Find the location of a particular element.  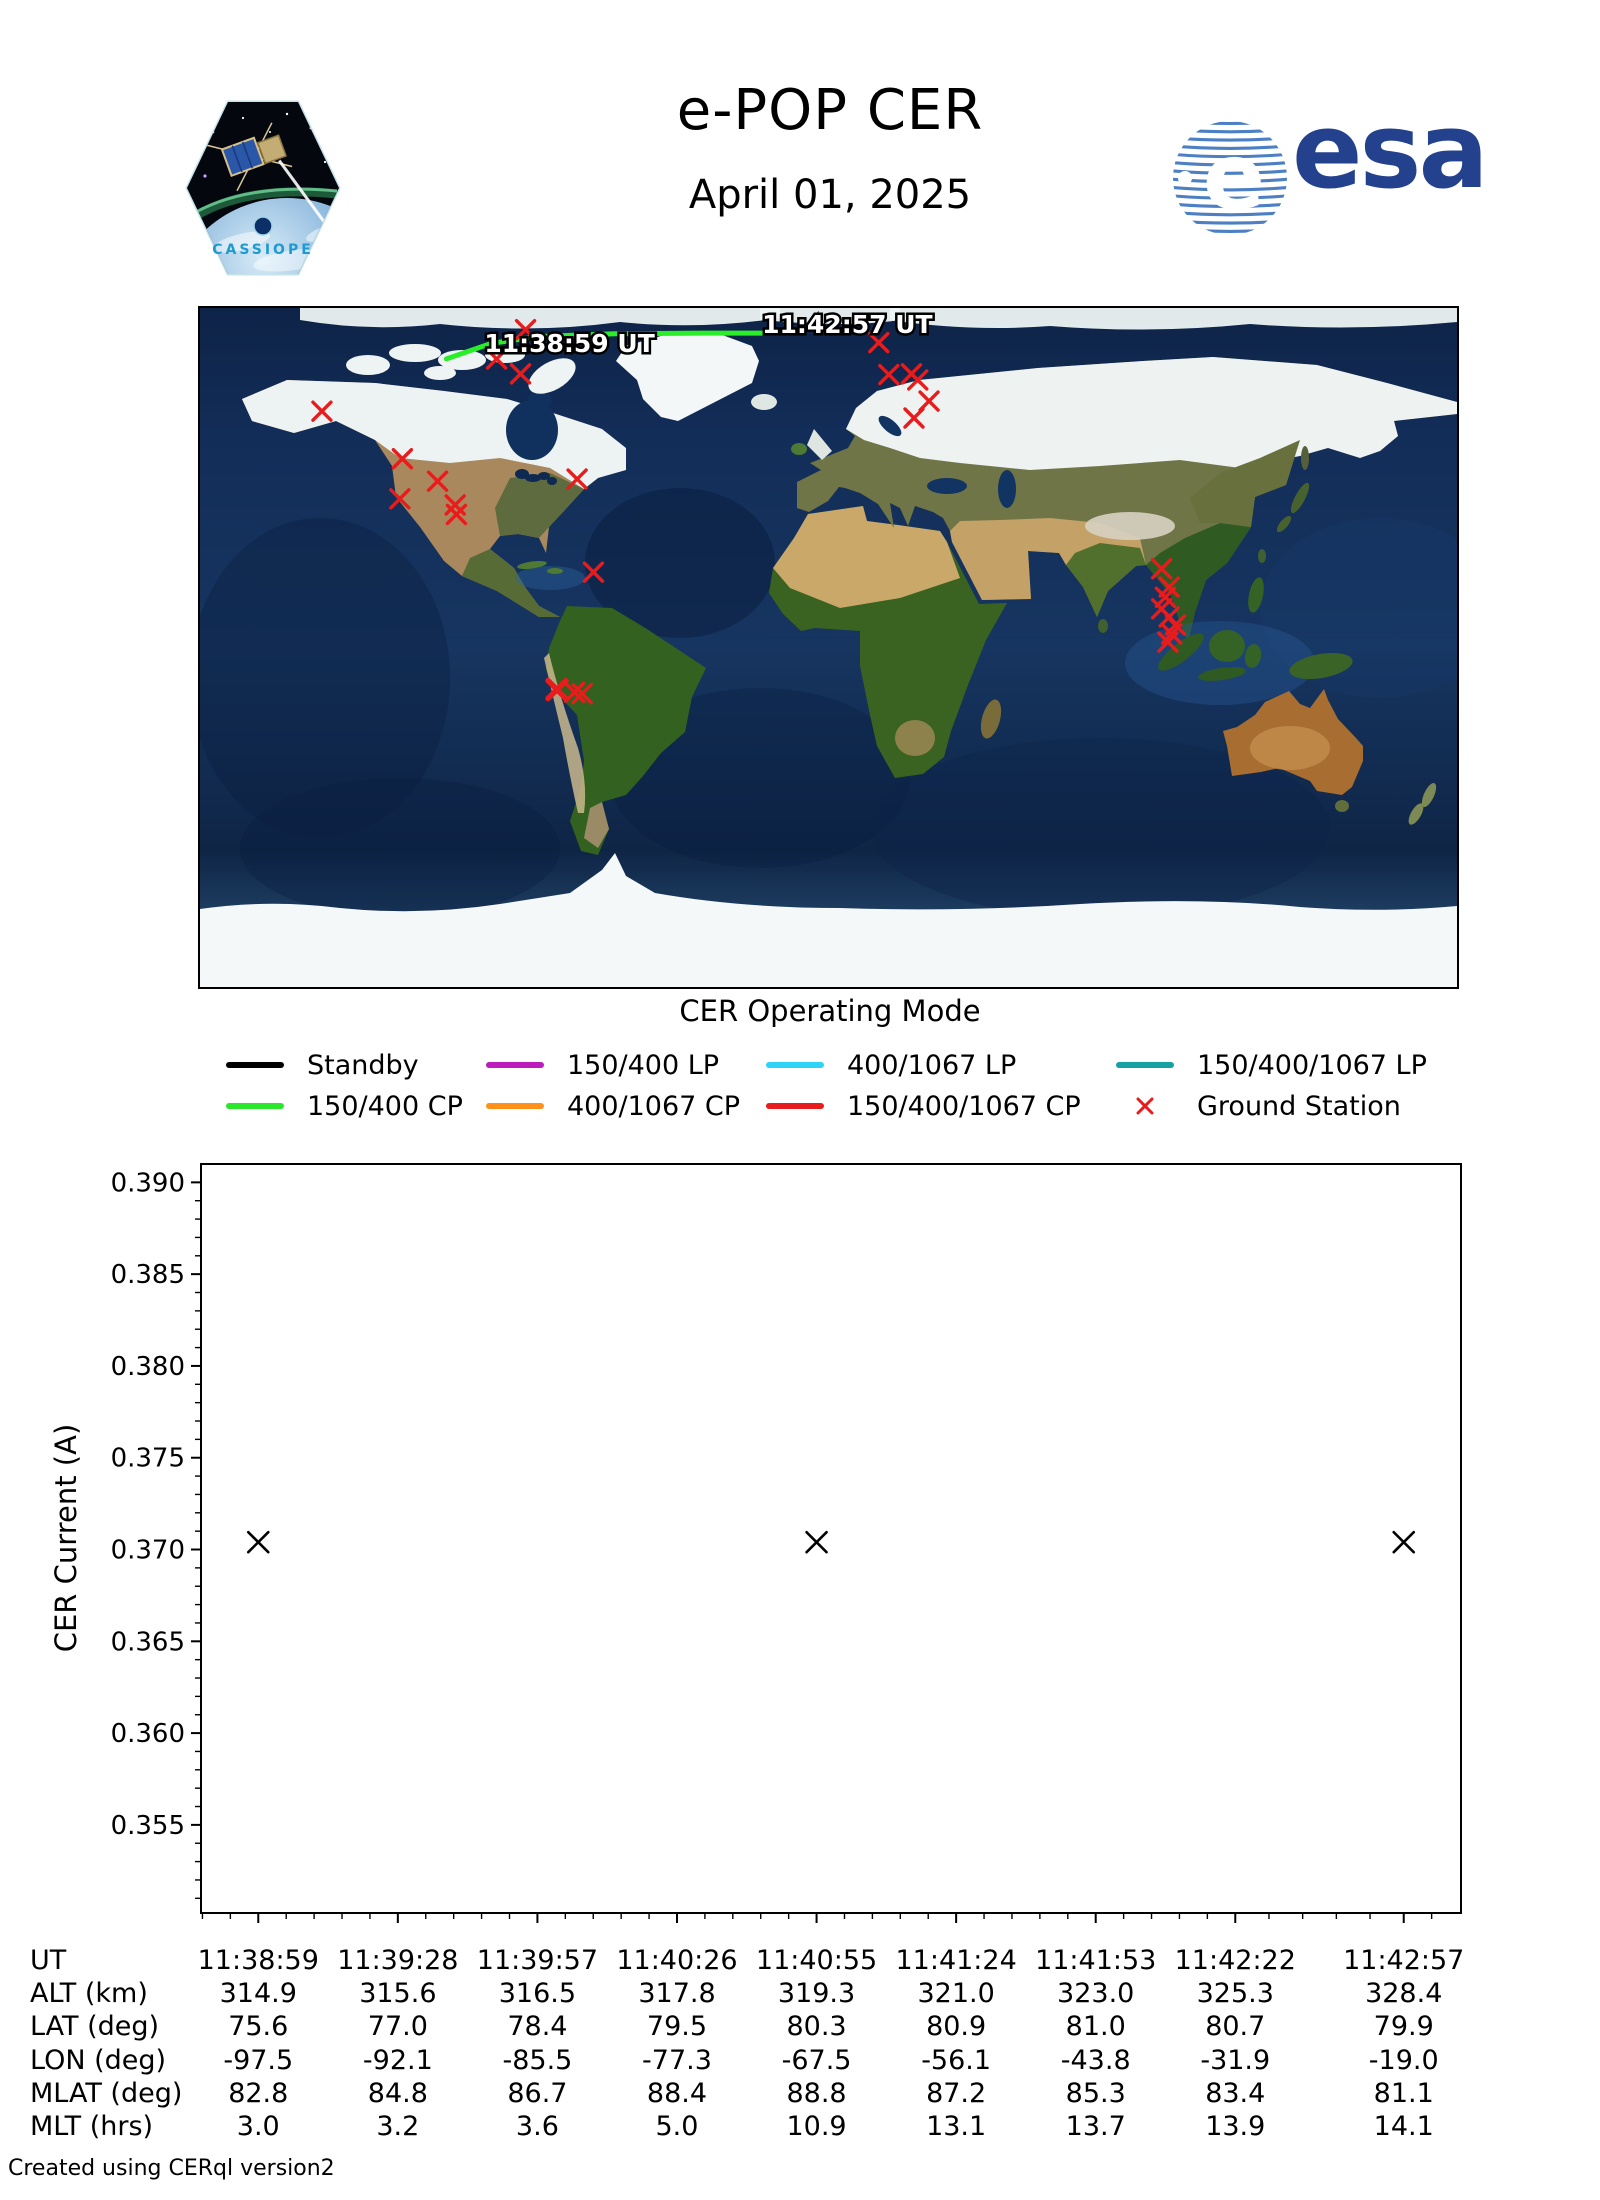

y-tick-label: 0.375 is located at coordinates (148, 1459).